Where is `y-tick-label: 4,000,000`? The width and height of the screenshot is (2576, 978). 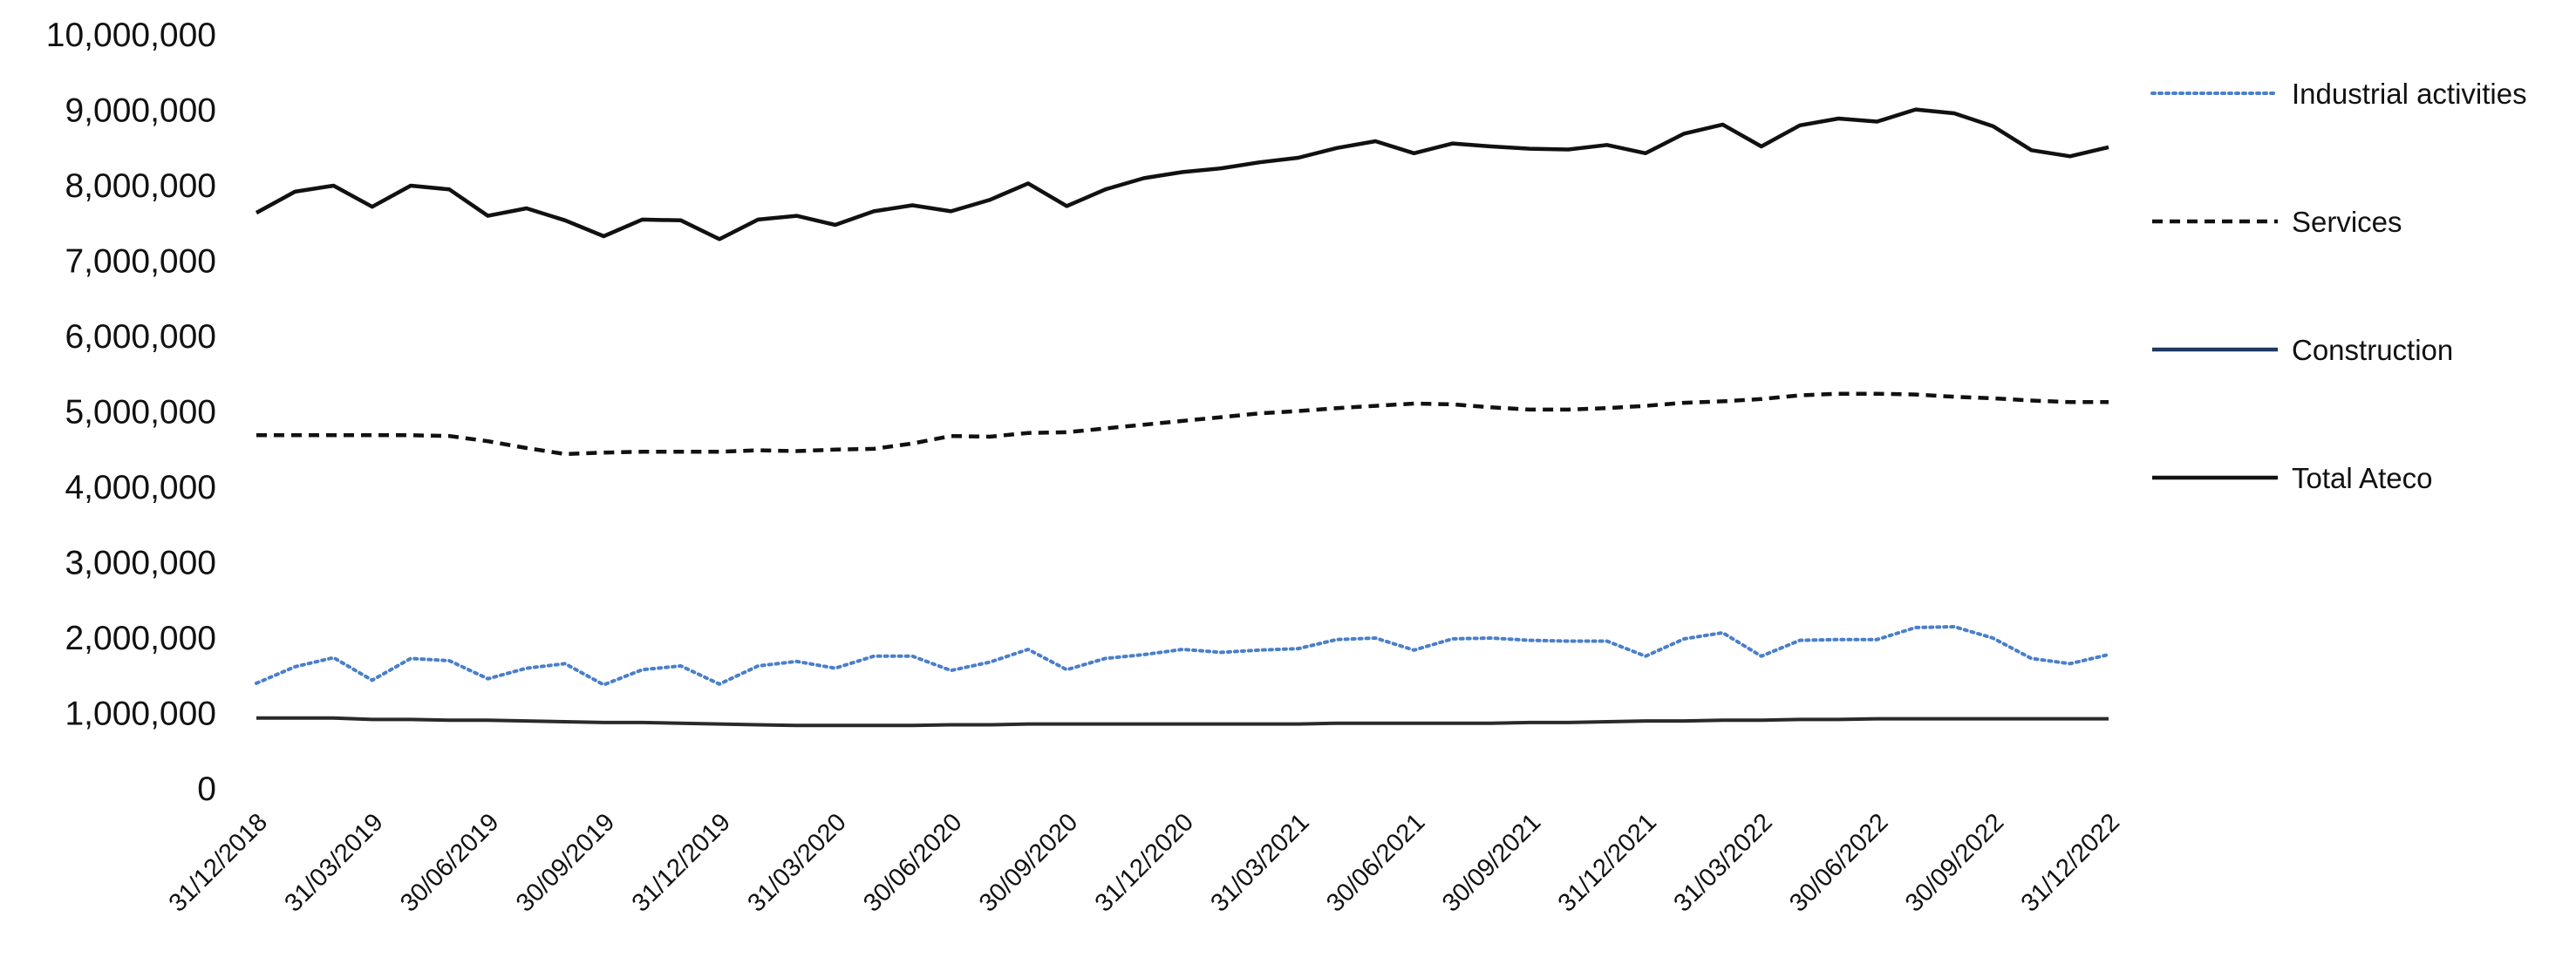 y-tick-label: 4,000,000 is located at coordinates (140, 487).